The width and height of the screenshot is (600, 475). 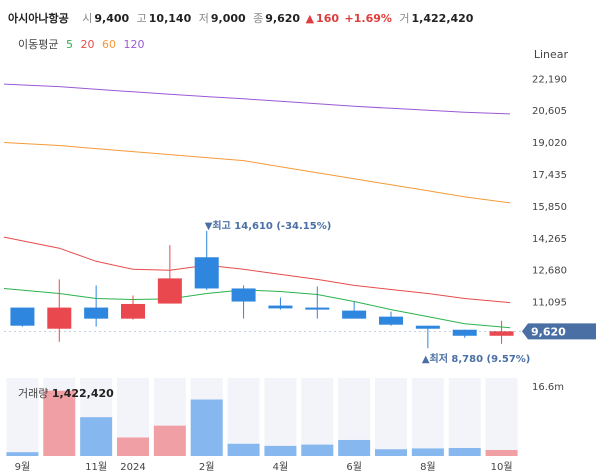 I want to click on change-value: 160, so click(x=328, y=18).